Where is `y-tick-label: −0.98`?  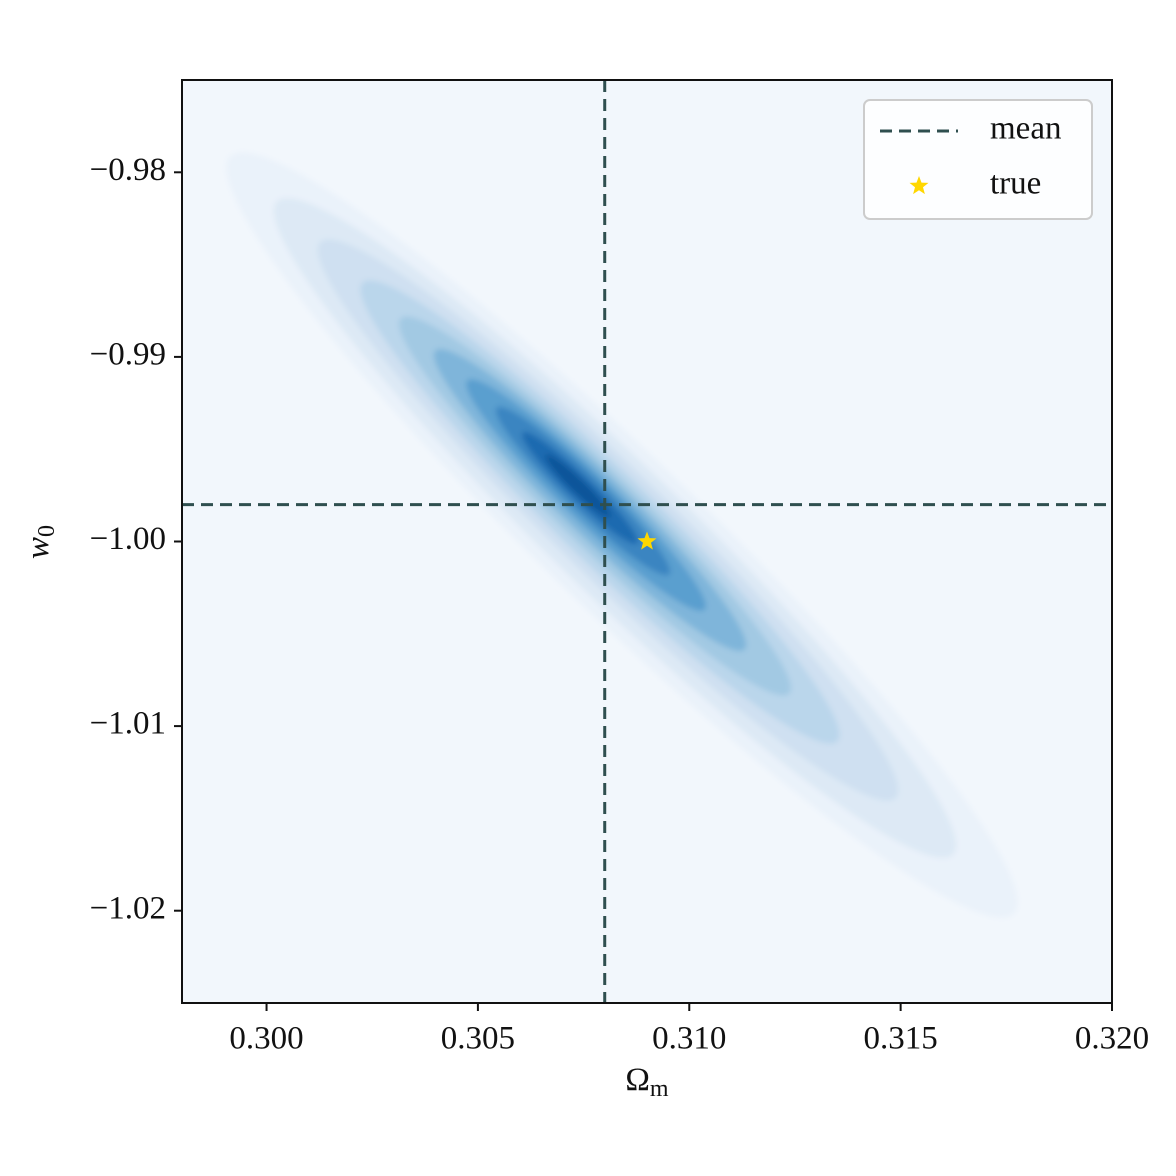
y-tick-label: −0.98 is located at coordinates (128, 170).